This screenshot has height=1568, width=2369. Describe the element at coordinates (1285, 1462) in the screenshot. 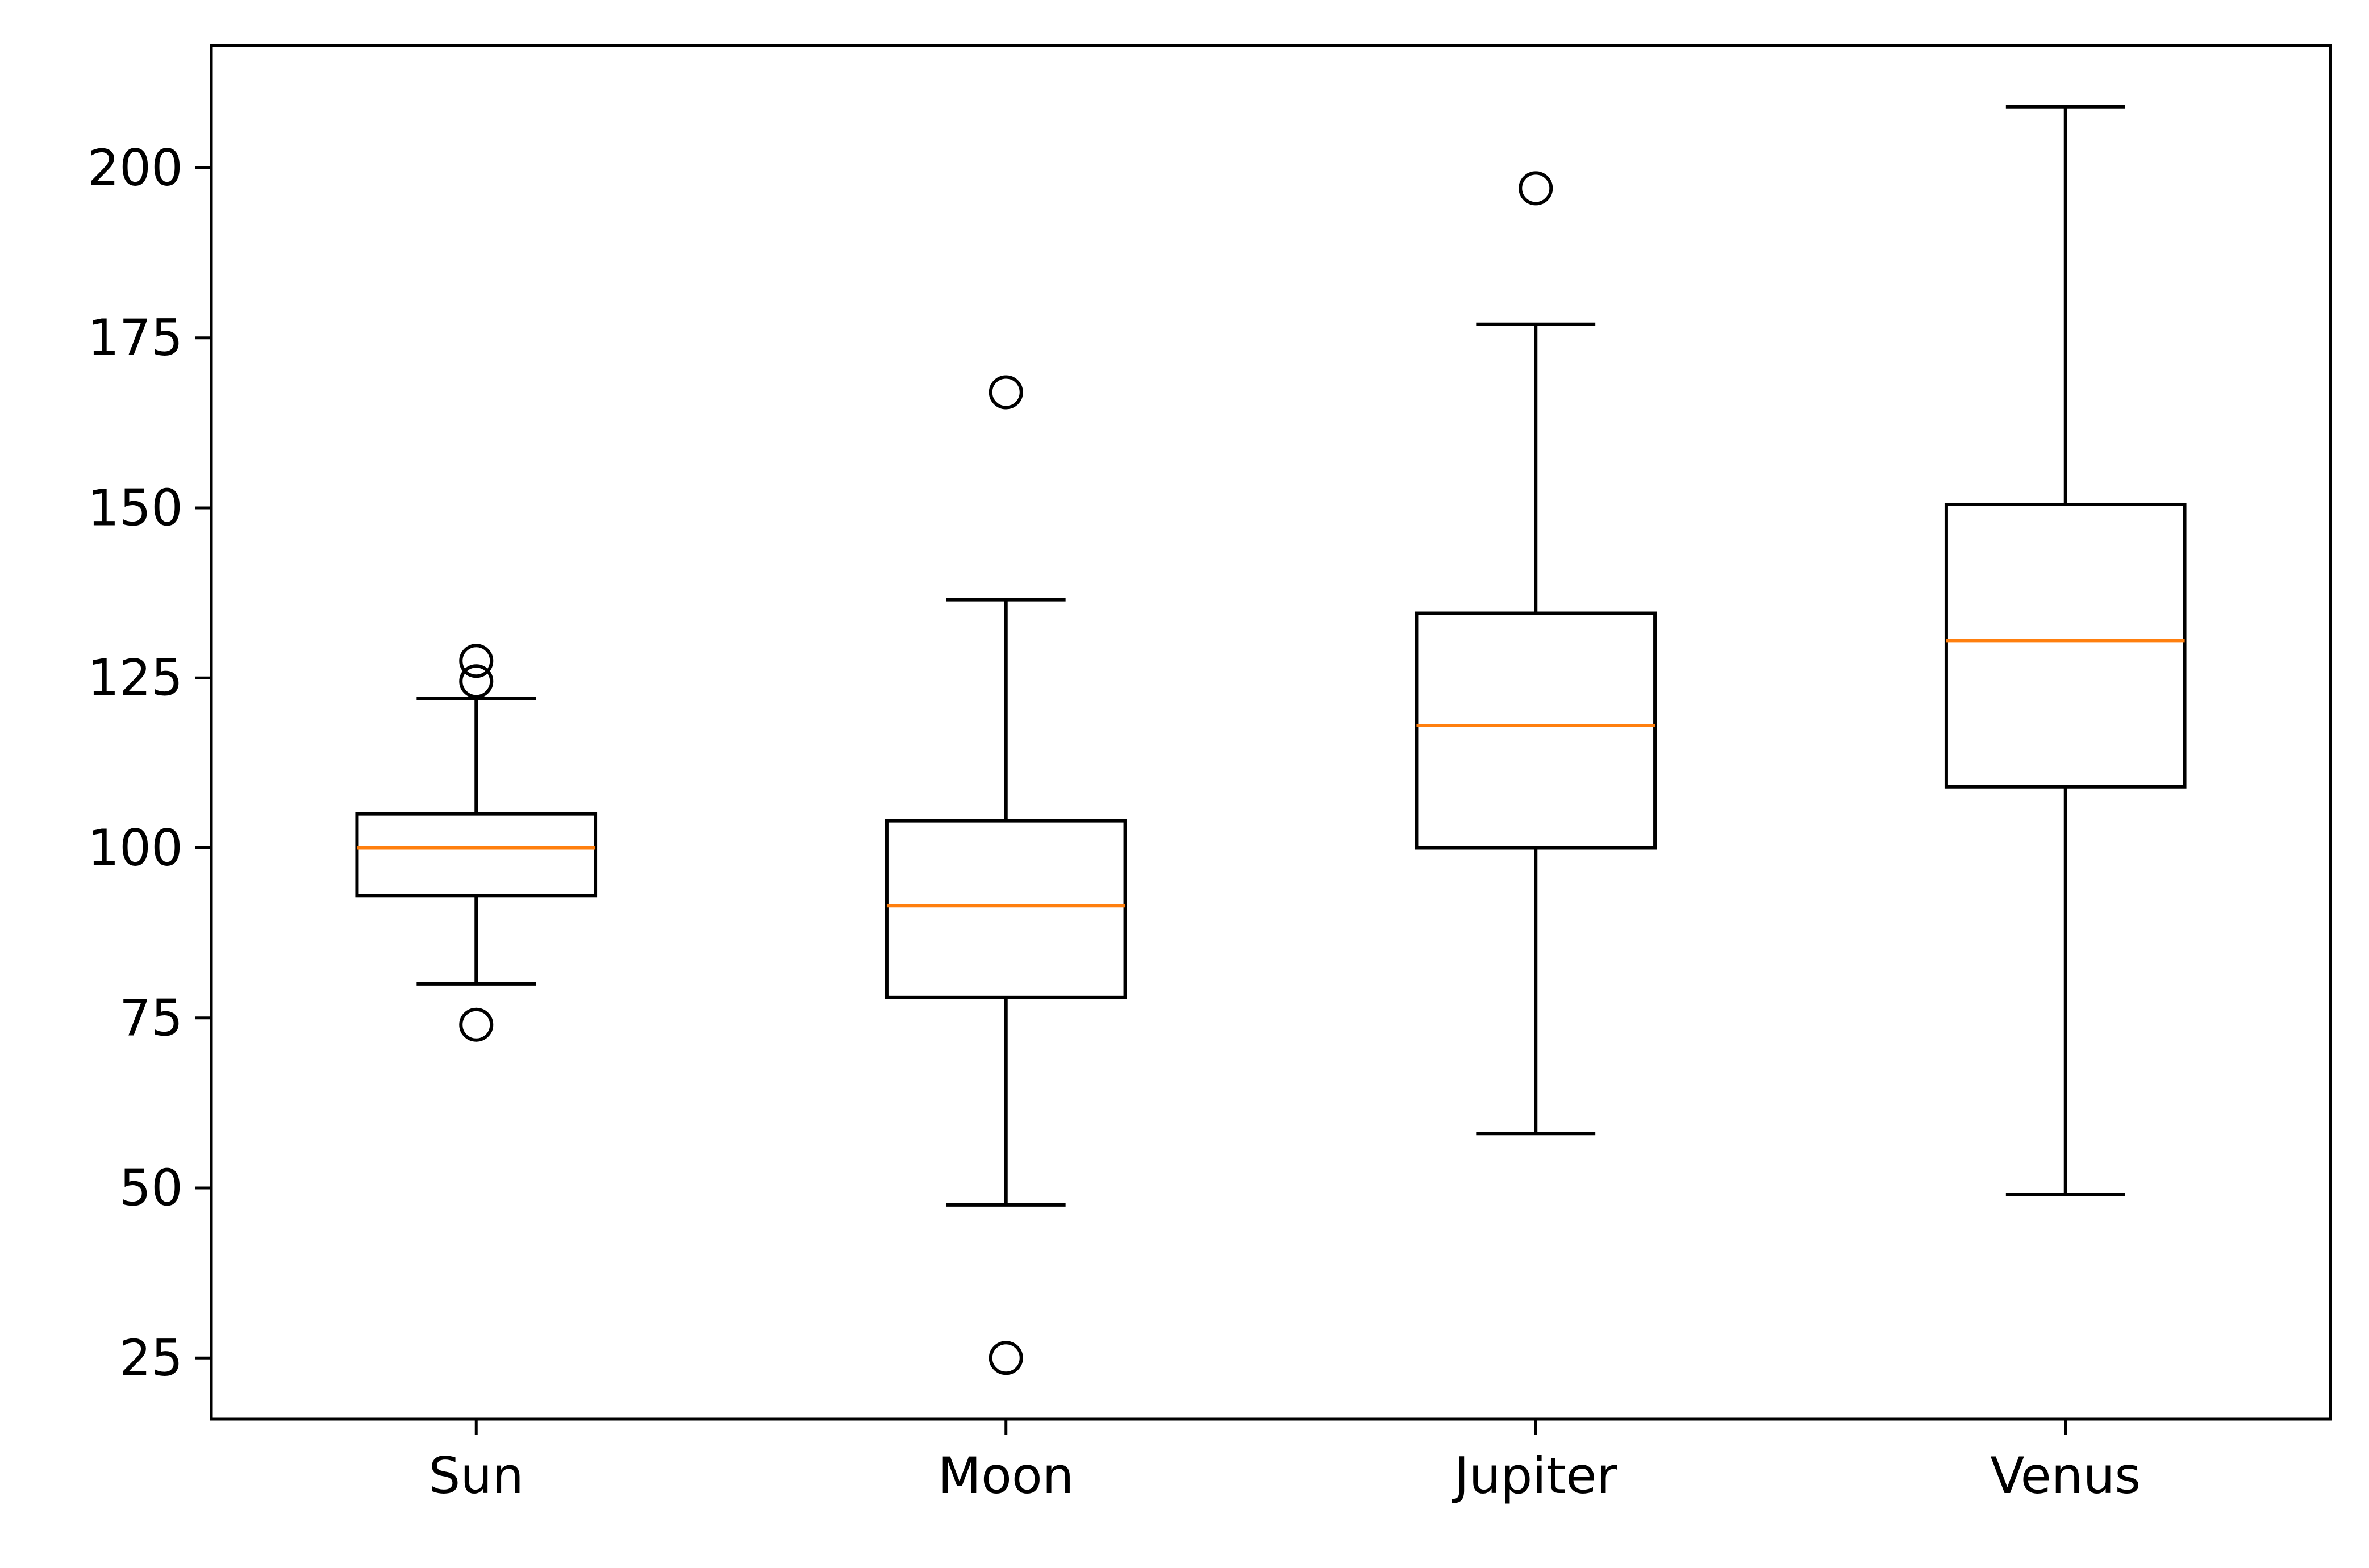

I see `x-axis: Sun Moon Jupiter Venus` at that location.